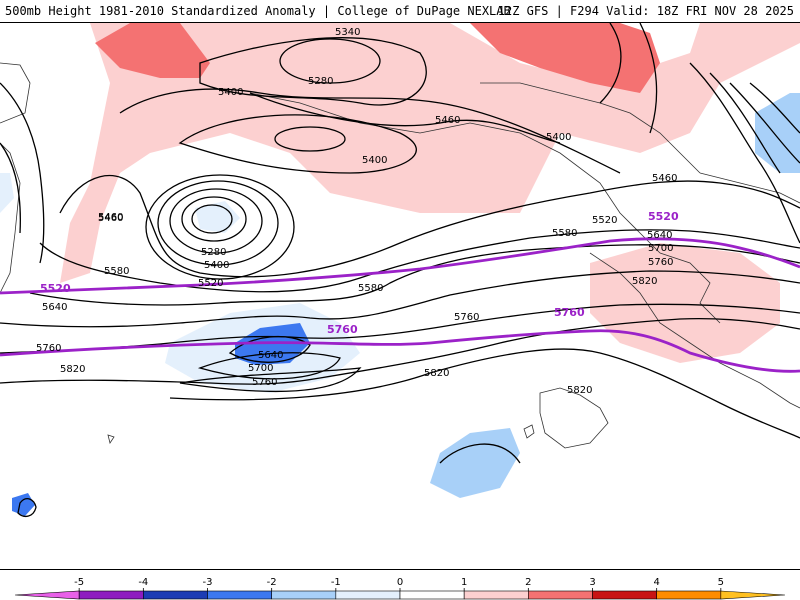  Describe the element at coordinates (656, 582) in the screenshot. I see `legend-tick-label: 4` at that location.